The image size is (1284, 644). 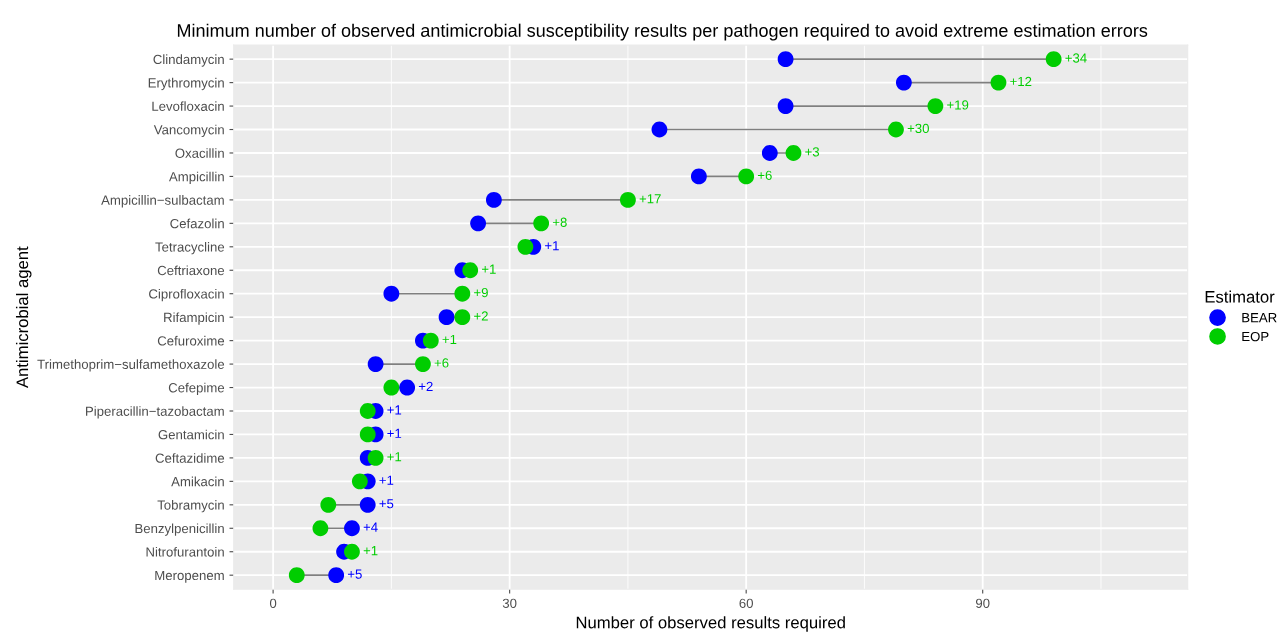 I want to click on y-axis-title: Antimicrobial agent, so click(x=23, y=317).